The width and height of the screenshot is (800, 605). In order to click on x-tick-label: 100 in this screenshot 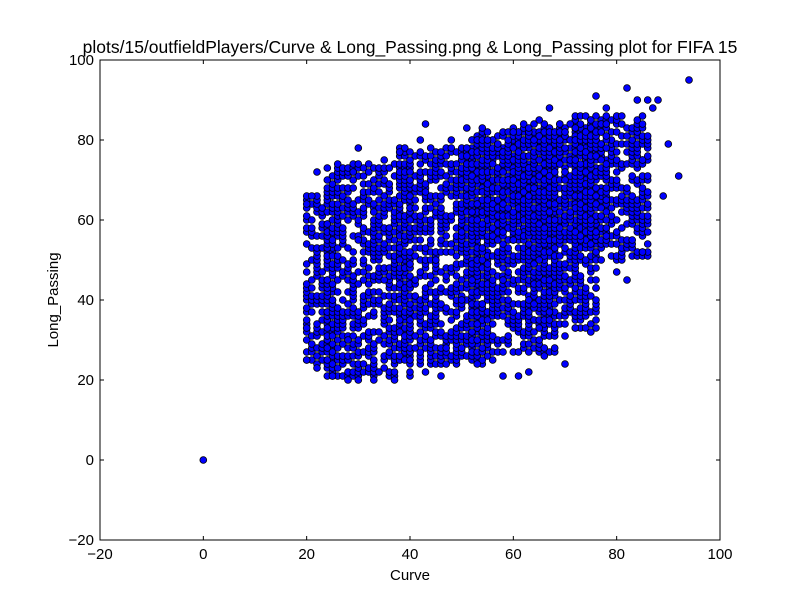, I will do `click(719, 554)`.